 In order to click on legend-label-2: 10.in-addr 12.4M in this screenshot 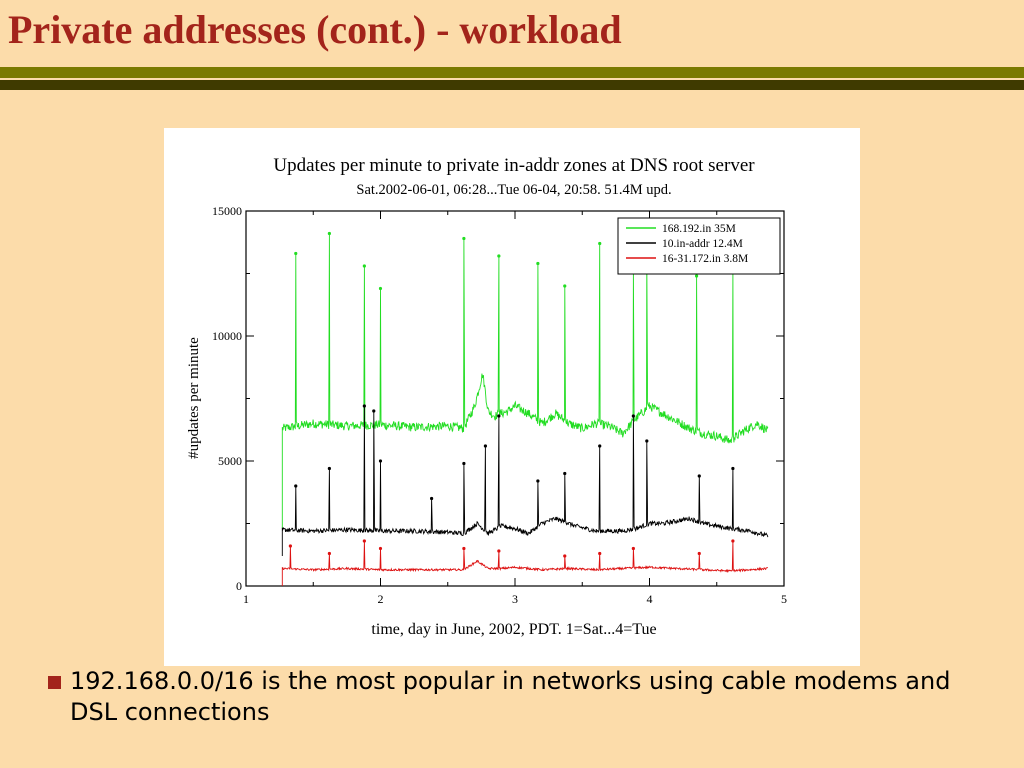, I will do `click(702, 244)`.